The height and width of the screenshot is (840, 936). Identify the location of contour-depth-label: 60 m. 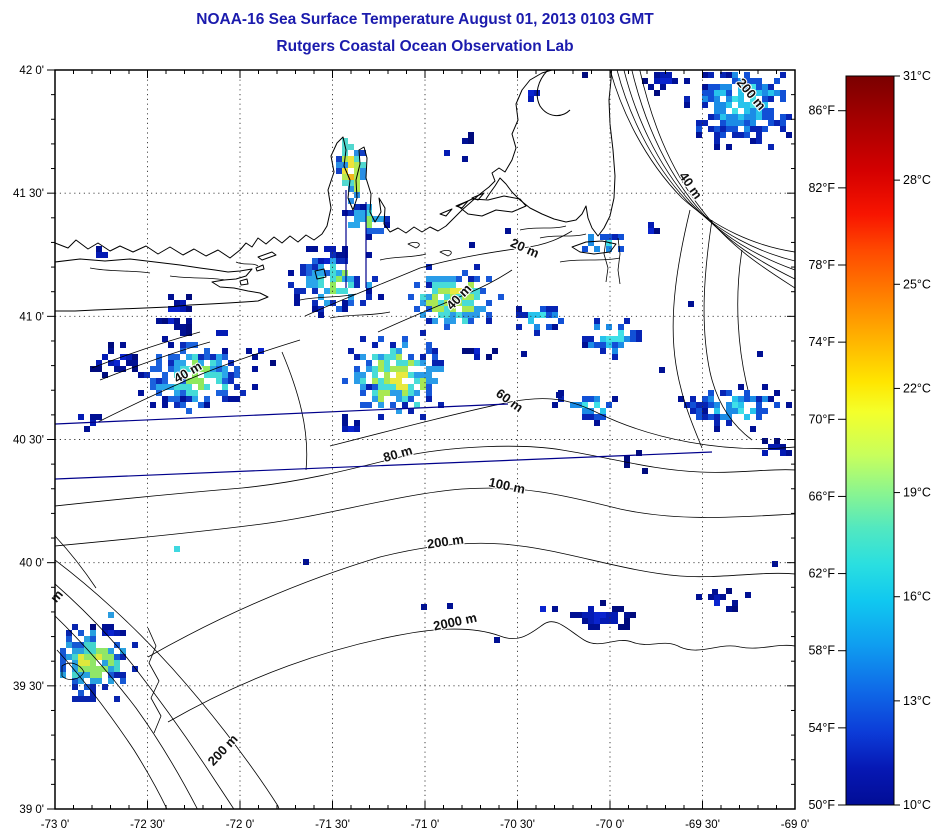
(509, 401).